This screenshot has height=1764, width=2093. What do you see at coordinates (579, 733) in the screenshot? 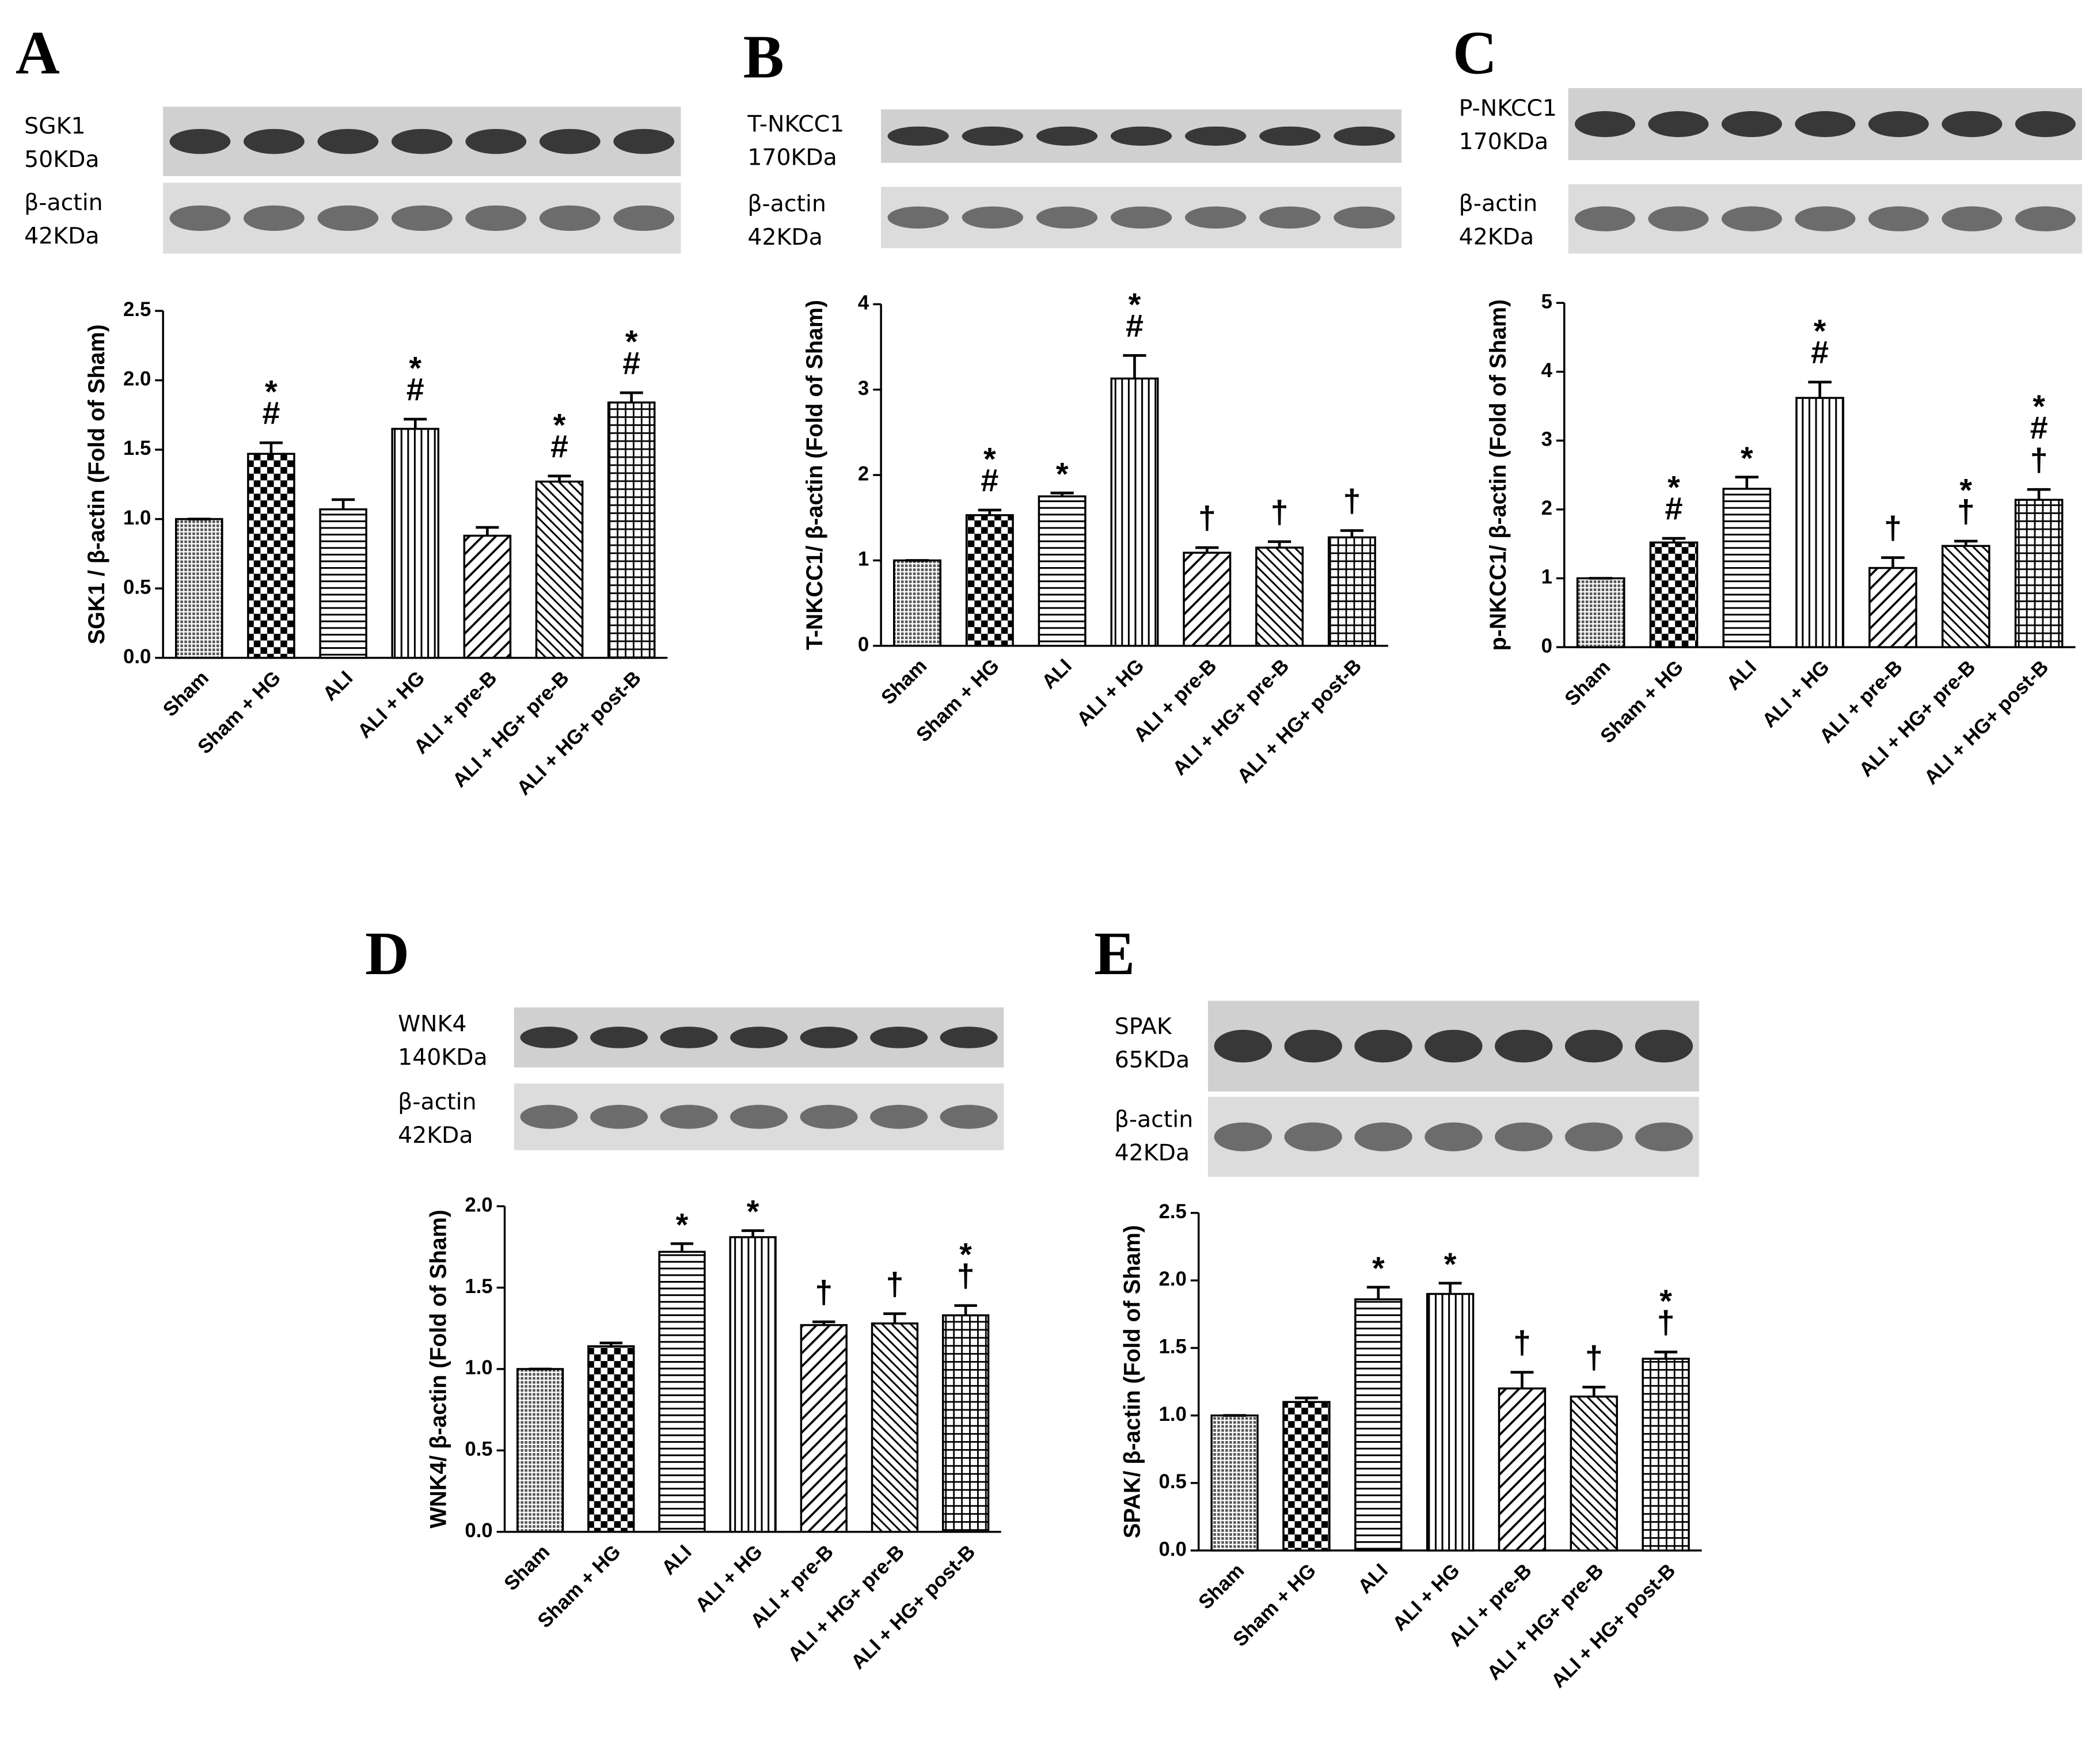
I see `x-tick-label: ALI + HG+ post-B` at bounding box center [579, 733].